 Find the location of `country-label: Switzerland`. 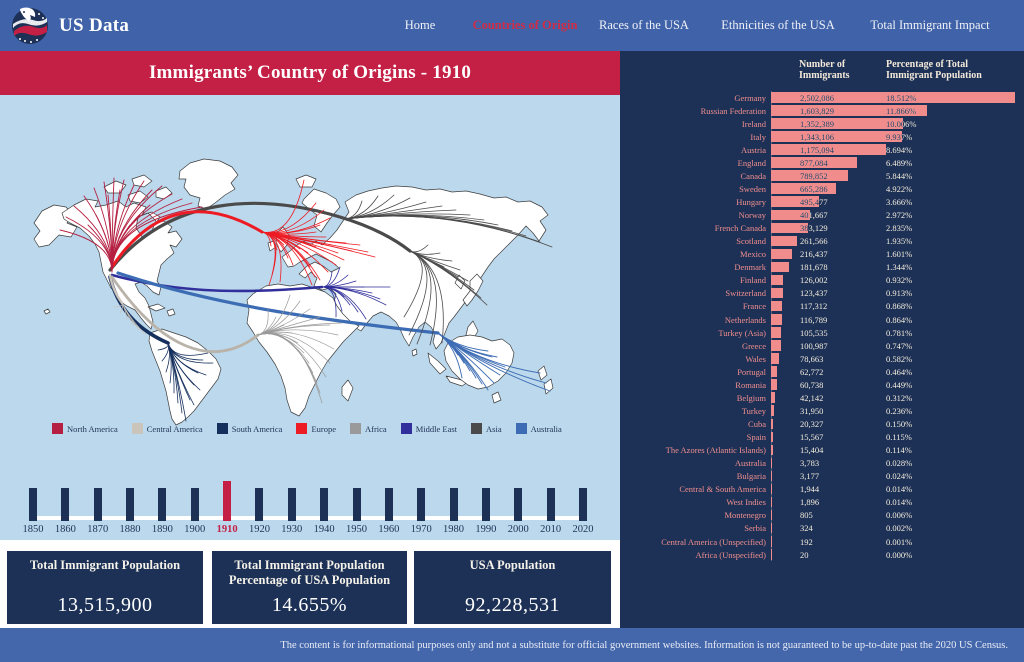

country-label: Switzerland is located at coordinates (745, 293).